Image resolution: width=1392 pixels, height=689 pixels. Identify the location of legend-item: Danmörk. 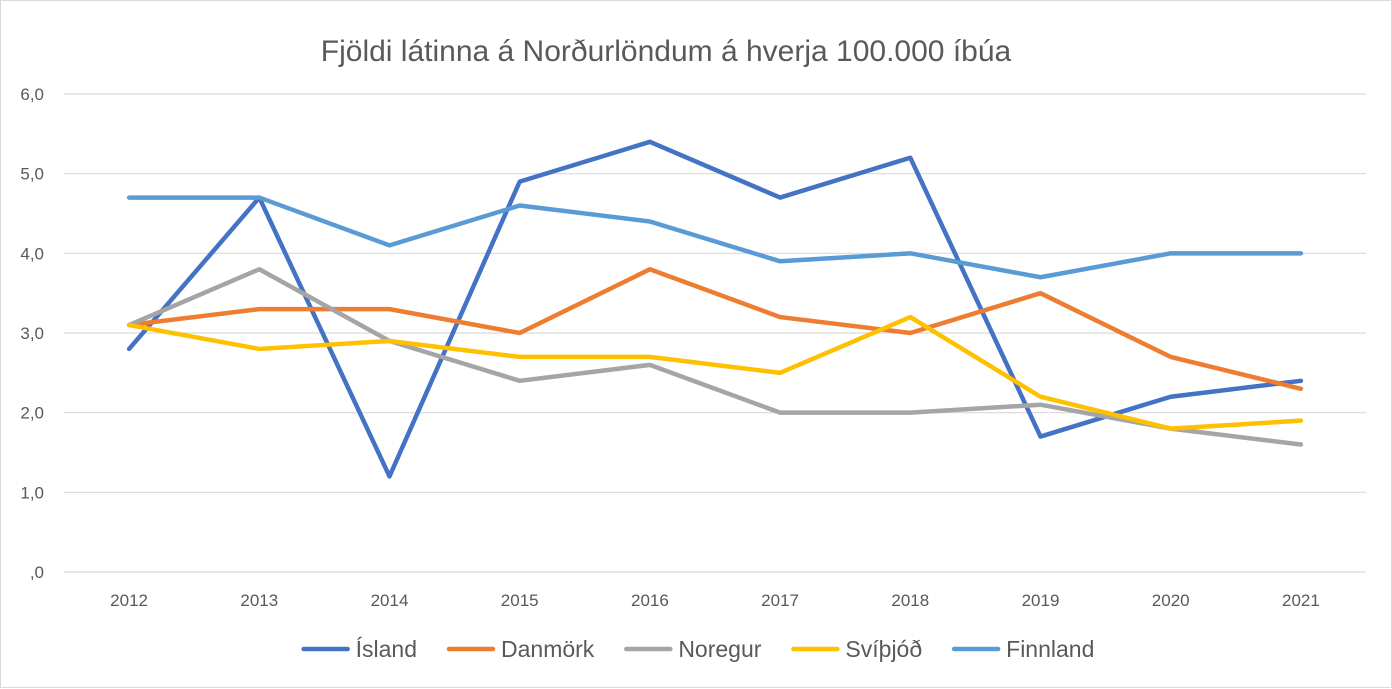
(520, 649).